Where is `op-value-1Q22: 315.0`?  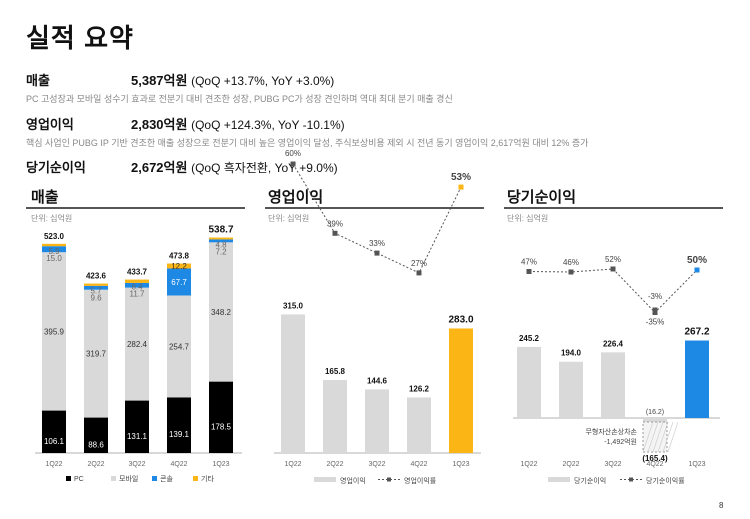 op-value-1Q22: 315.0 is located at coordinates (293, 305).